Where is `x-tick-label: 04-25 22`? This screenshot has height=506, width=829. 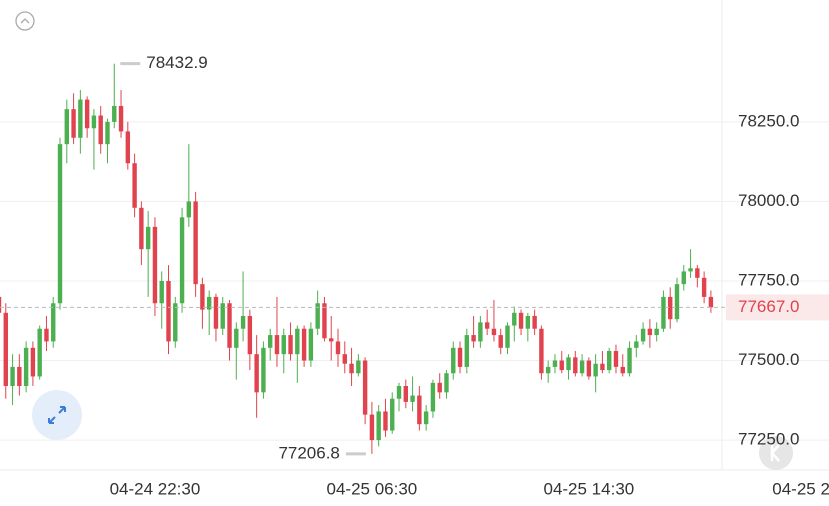
x-tick-label: 04-25 22 is located at coordinates (800, 488).